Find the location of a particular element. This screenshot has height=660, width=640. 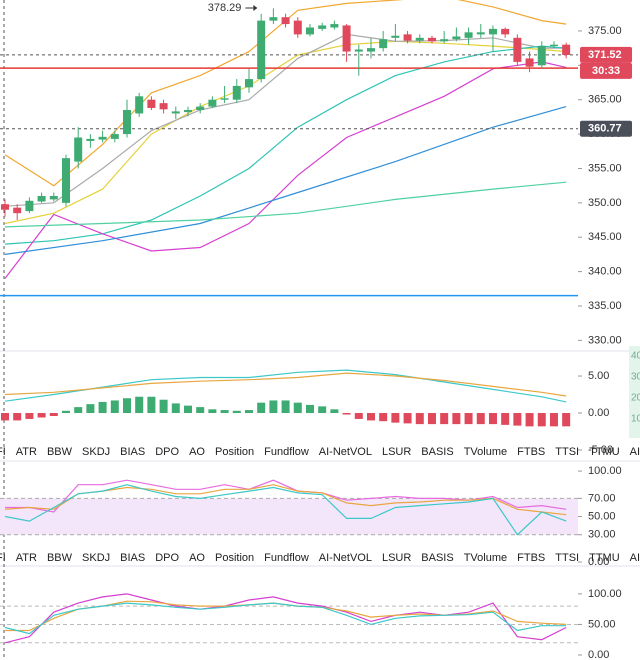

y-tick-label: 0.00 is located at coordinates (598, 413).